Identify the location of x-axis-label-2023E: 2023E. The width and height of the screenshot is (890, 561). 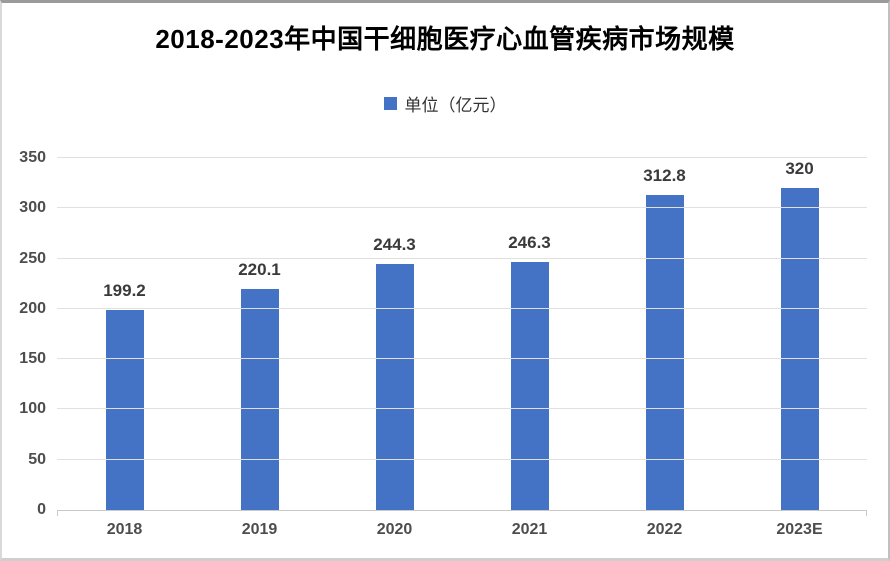
(799, 529).